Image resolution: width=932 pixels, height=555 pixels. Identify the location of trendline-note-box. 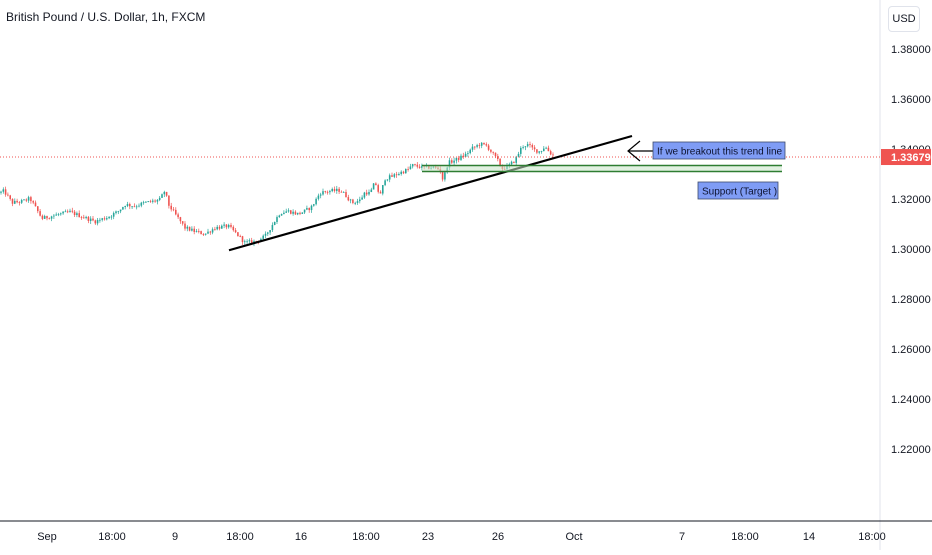
(719, 150).